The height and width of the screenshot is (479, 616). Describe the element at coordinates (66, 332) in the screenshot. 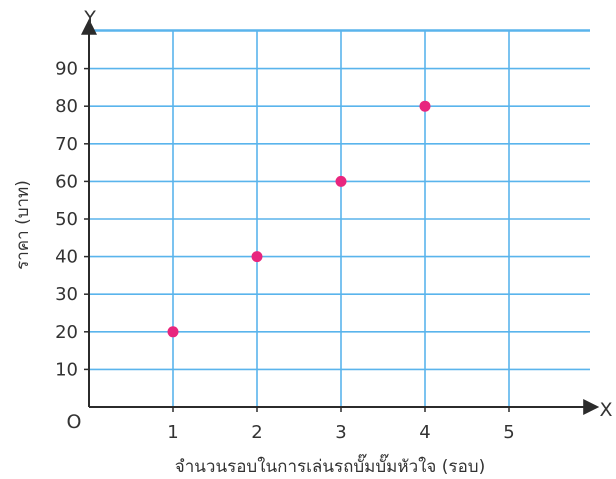

I see `y-tick-label: 20` at that location.